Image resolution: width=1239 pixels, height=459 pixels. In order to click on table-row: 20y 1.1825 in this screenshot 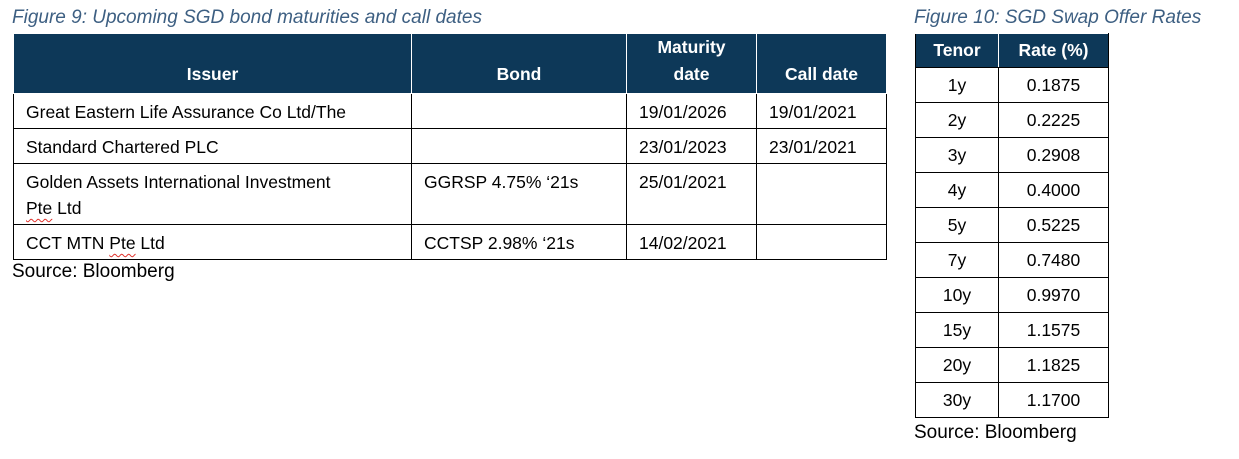, I will do `click(1012, 365)`.